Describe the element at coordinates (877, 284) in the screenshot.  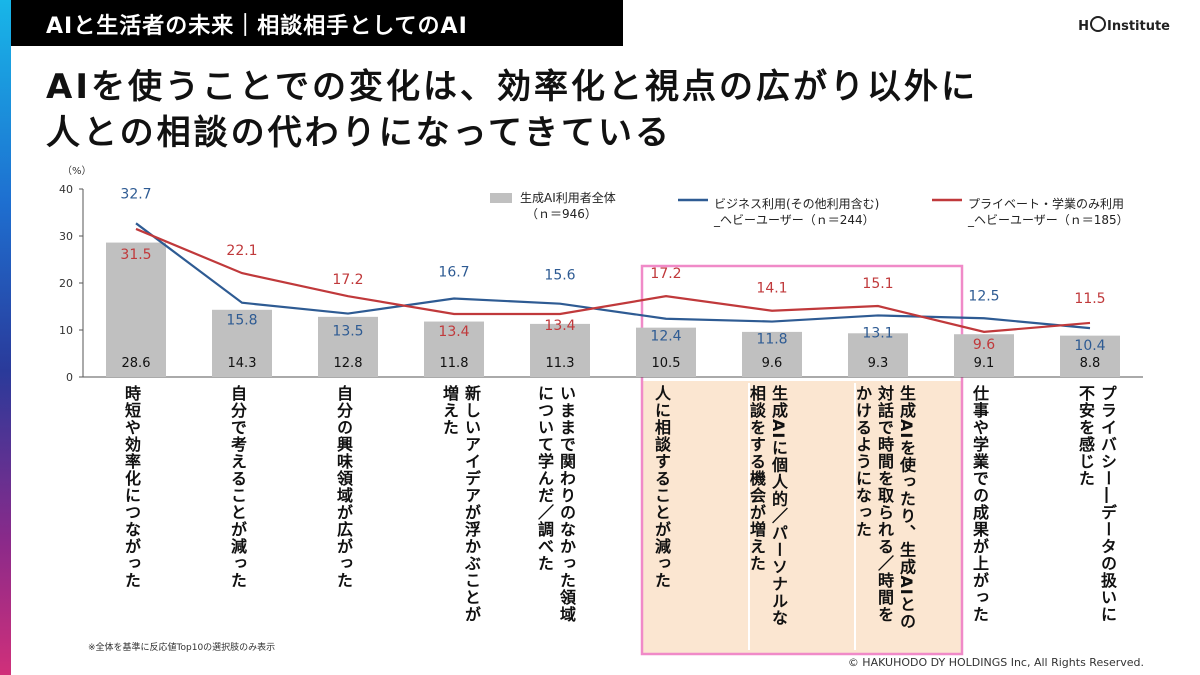
I see `private-value-label: 15.1` at that location.